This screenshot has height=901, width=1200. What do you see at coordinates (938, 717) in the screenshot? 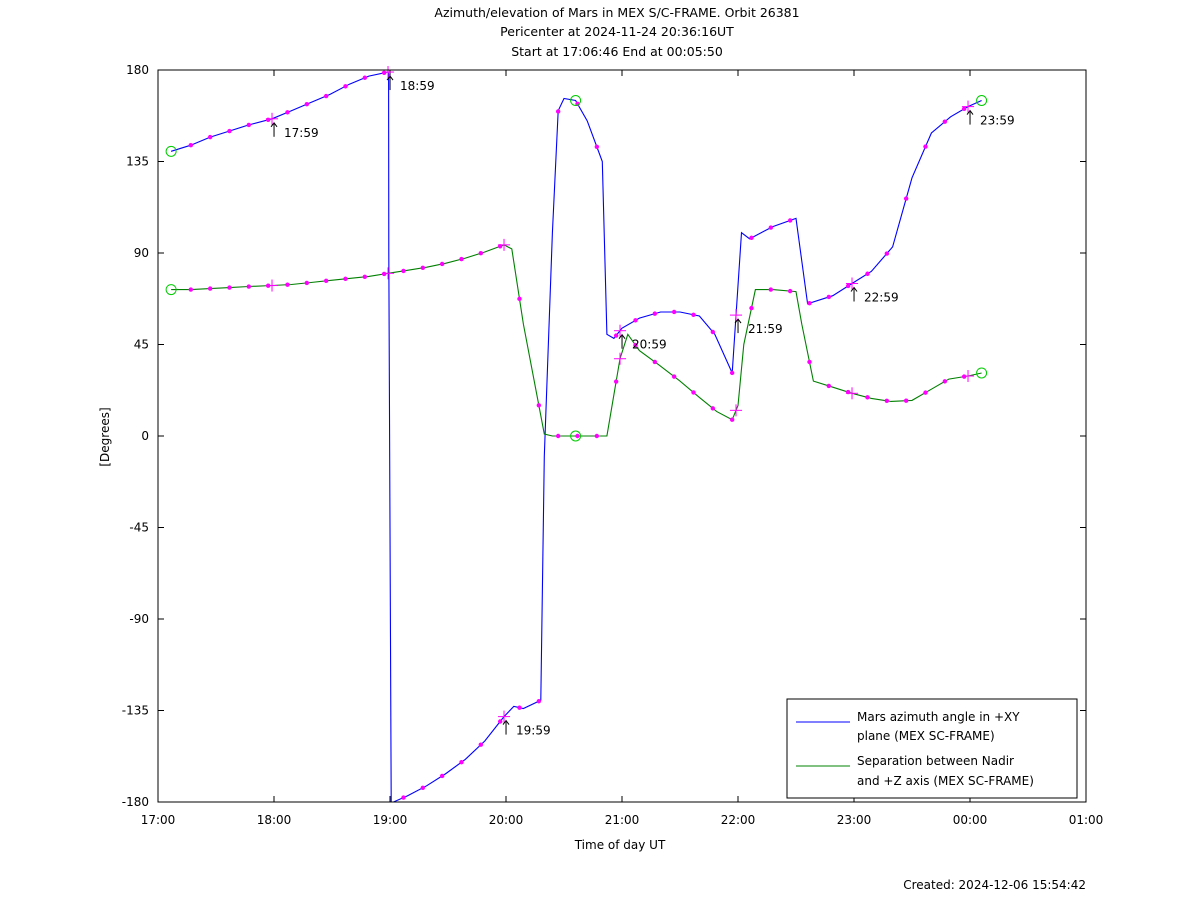
I see `legend-label-azimuth-1: Mars azimuth angle in +XY` at bounding box center [938, 717].